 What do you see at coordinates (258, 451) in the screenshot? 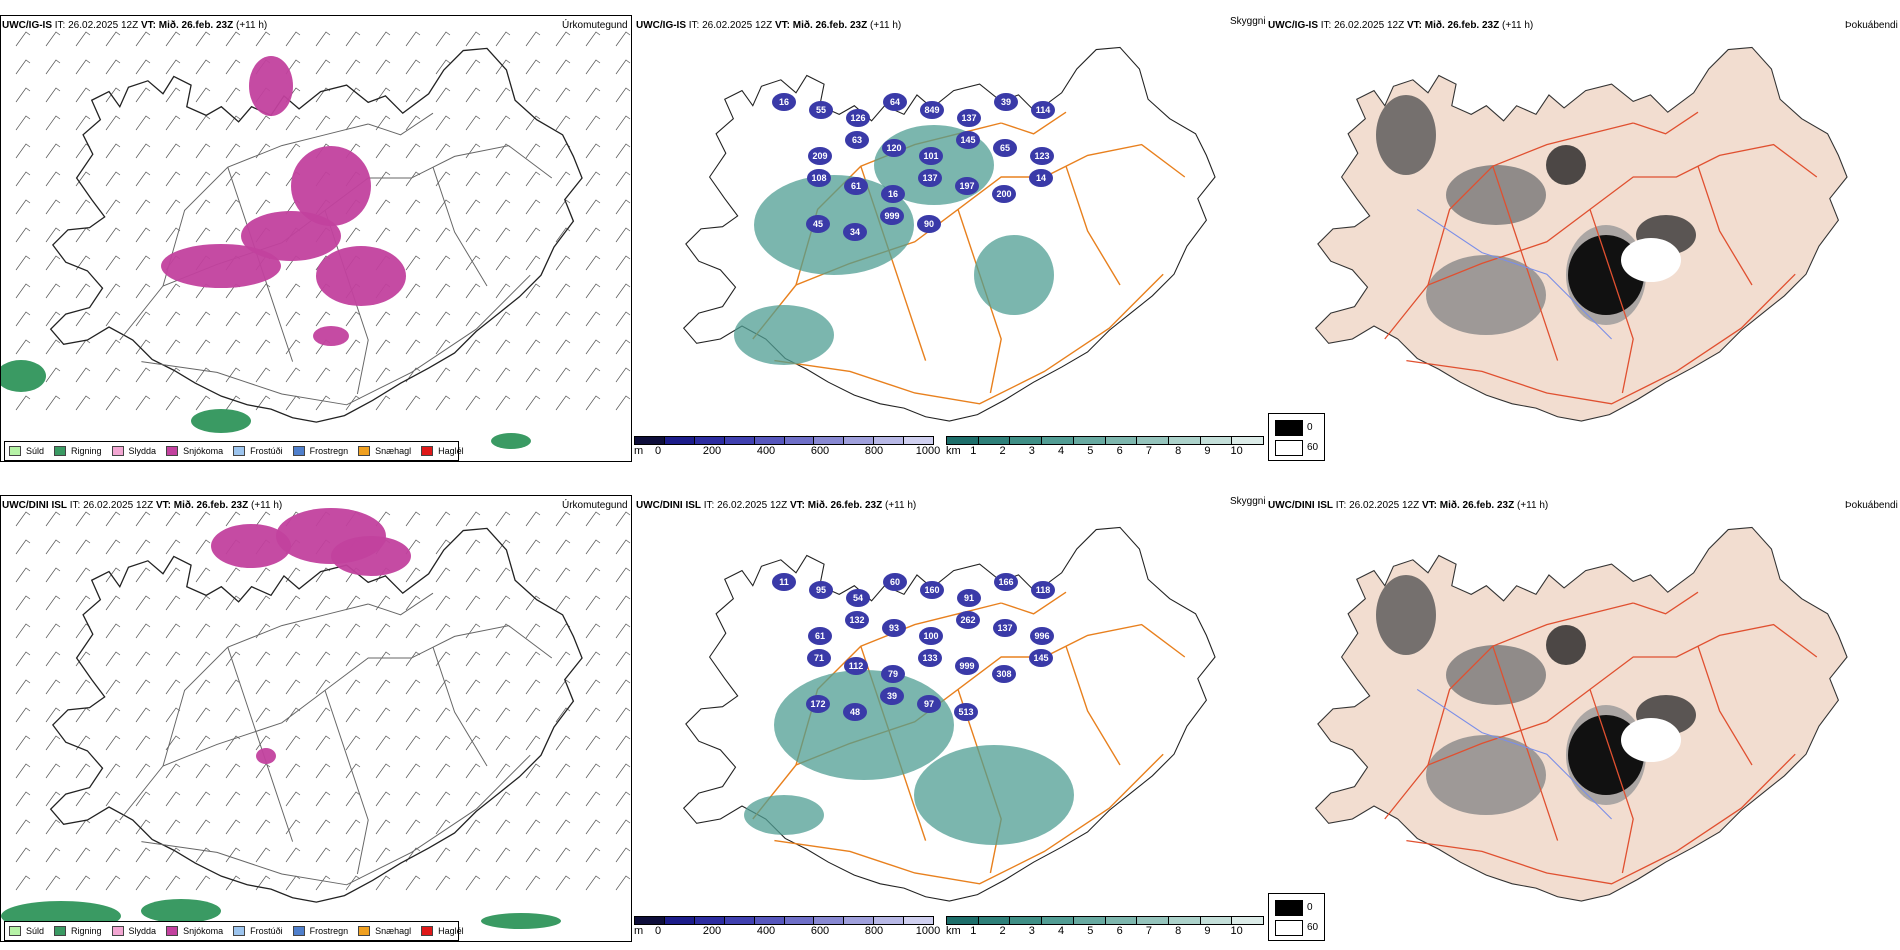
I see `precip-legend-item: Frostúði` at bounding box center [258, 451].